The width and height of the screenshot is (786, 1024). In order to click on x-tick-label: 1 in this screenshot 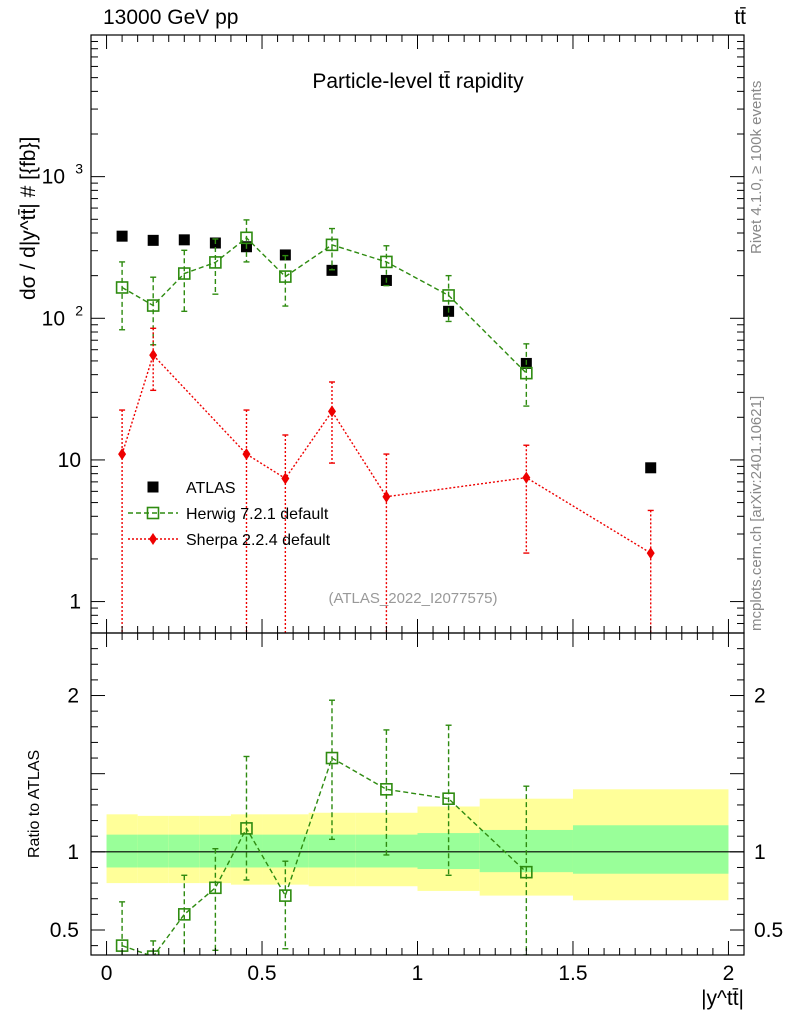, I will do `click(418, 973)`.